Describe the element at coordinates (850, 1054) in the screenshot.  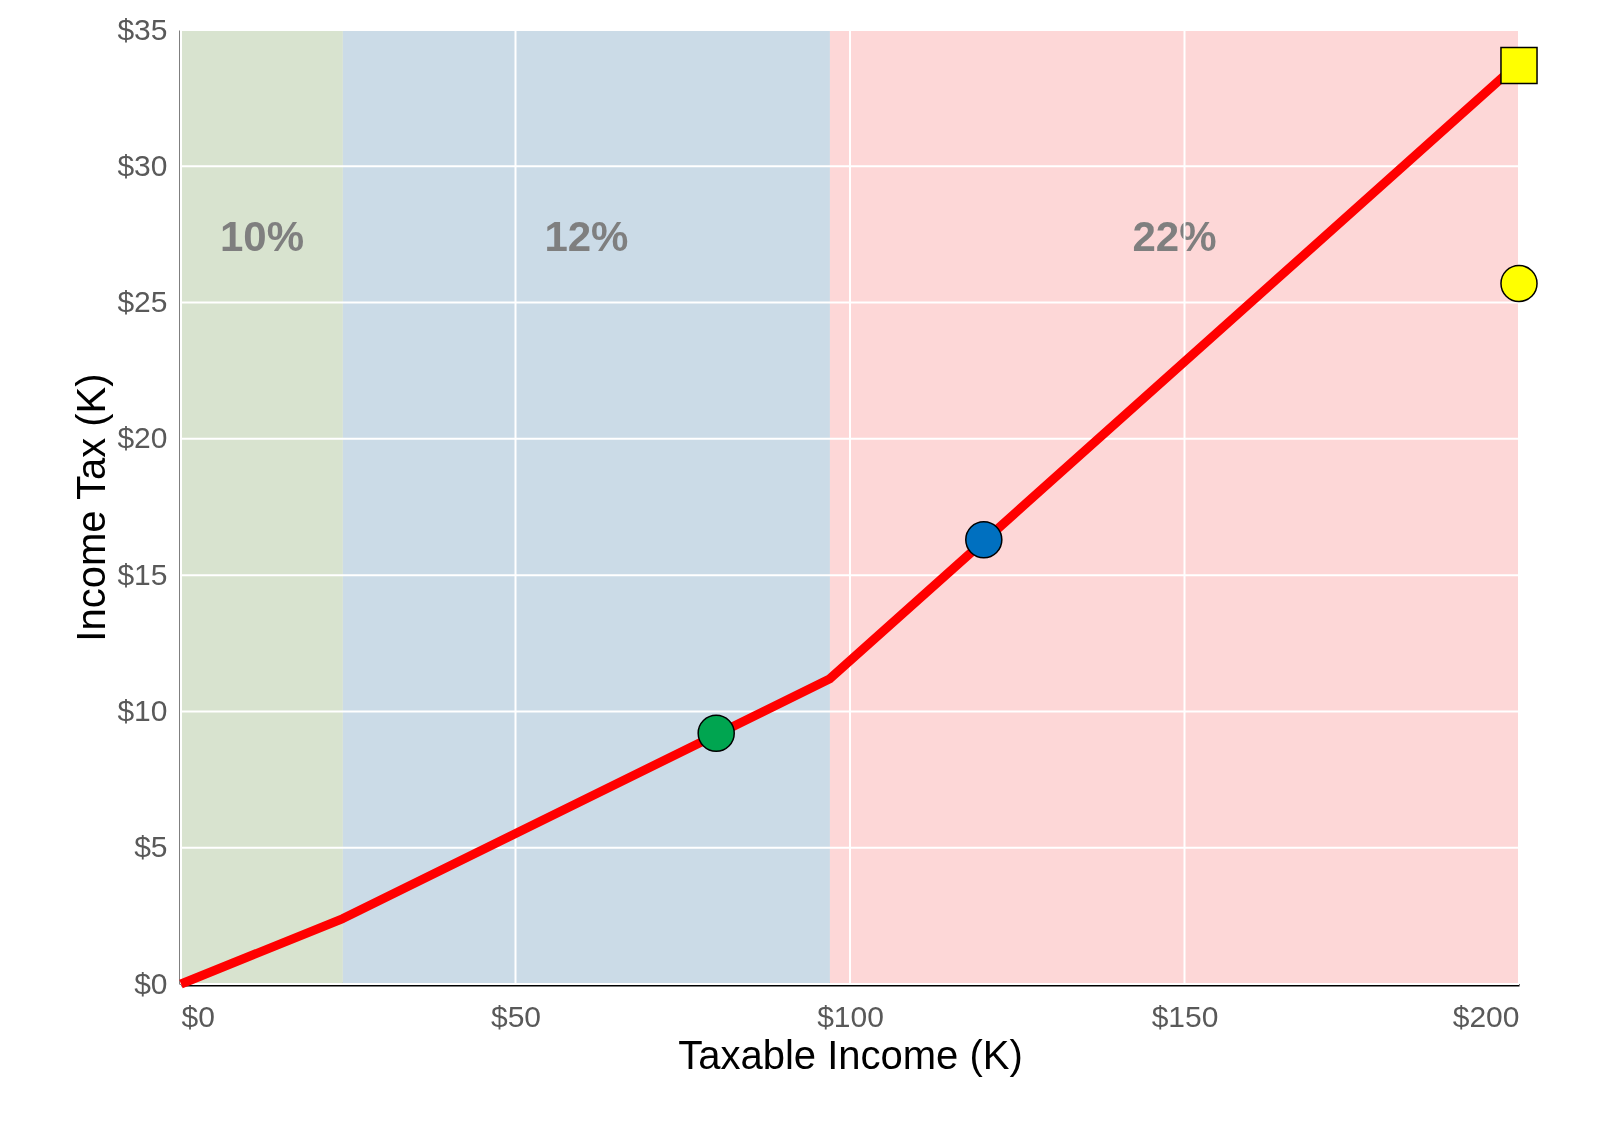
I see `x-axis-title: Taxable Income (K)` at that location.